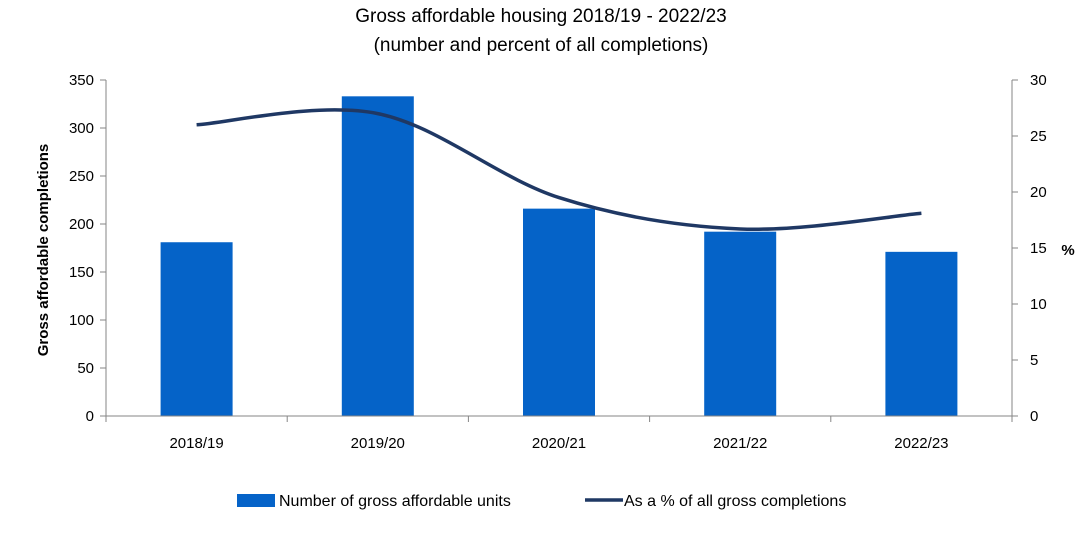  What do you see at coordinates (81, 224) in the screenshot?
I see `y-tick-label: 200` at bounding box center [81, 224].